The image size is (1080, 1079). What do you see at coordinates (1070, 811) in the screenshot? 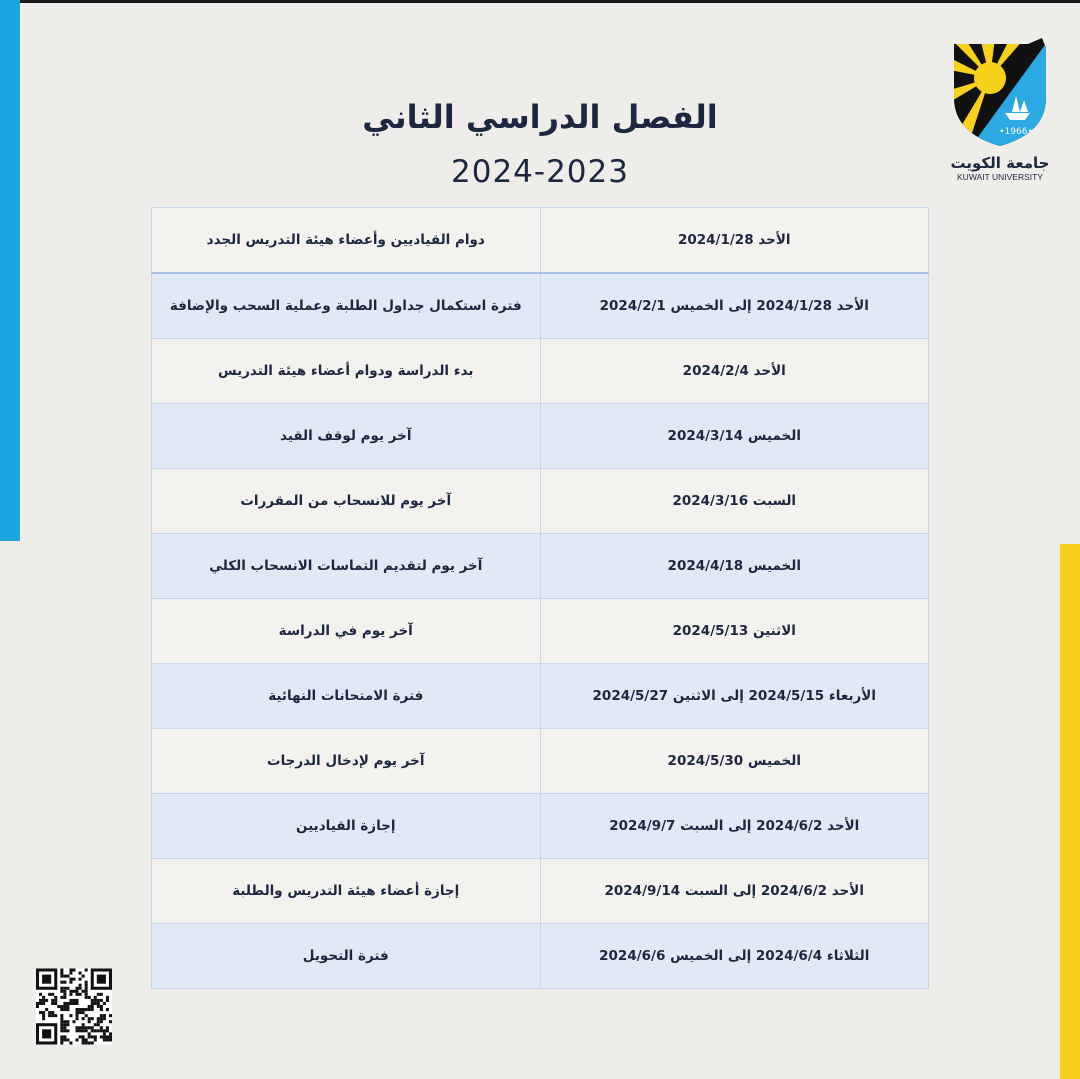
I see `right-accent-bar` at bounding box center [1070, 811].